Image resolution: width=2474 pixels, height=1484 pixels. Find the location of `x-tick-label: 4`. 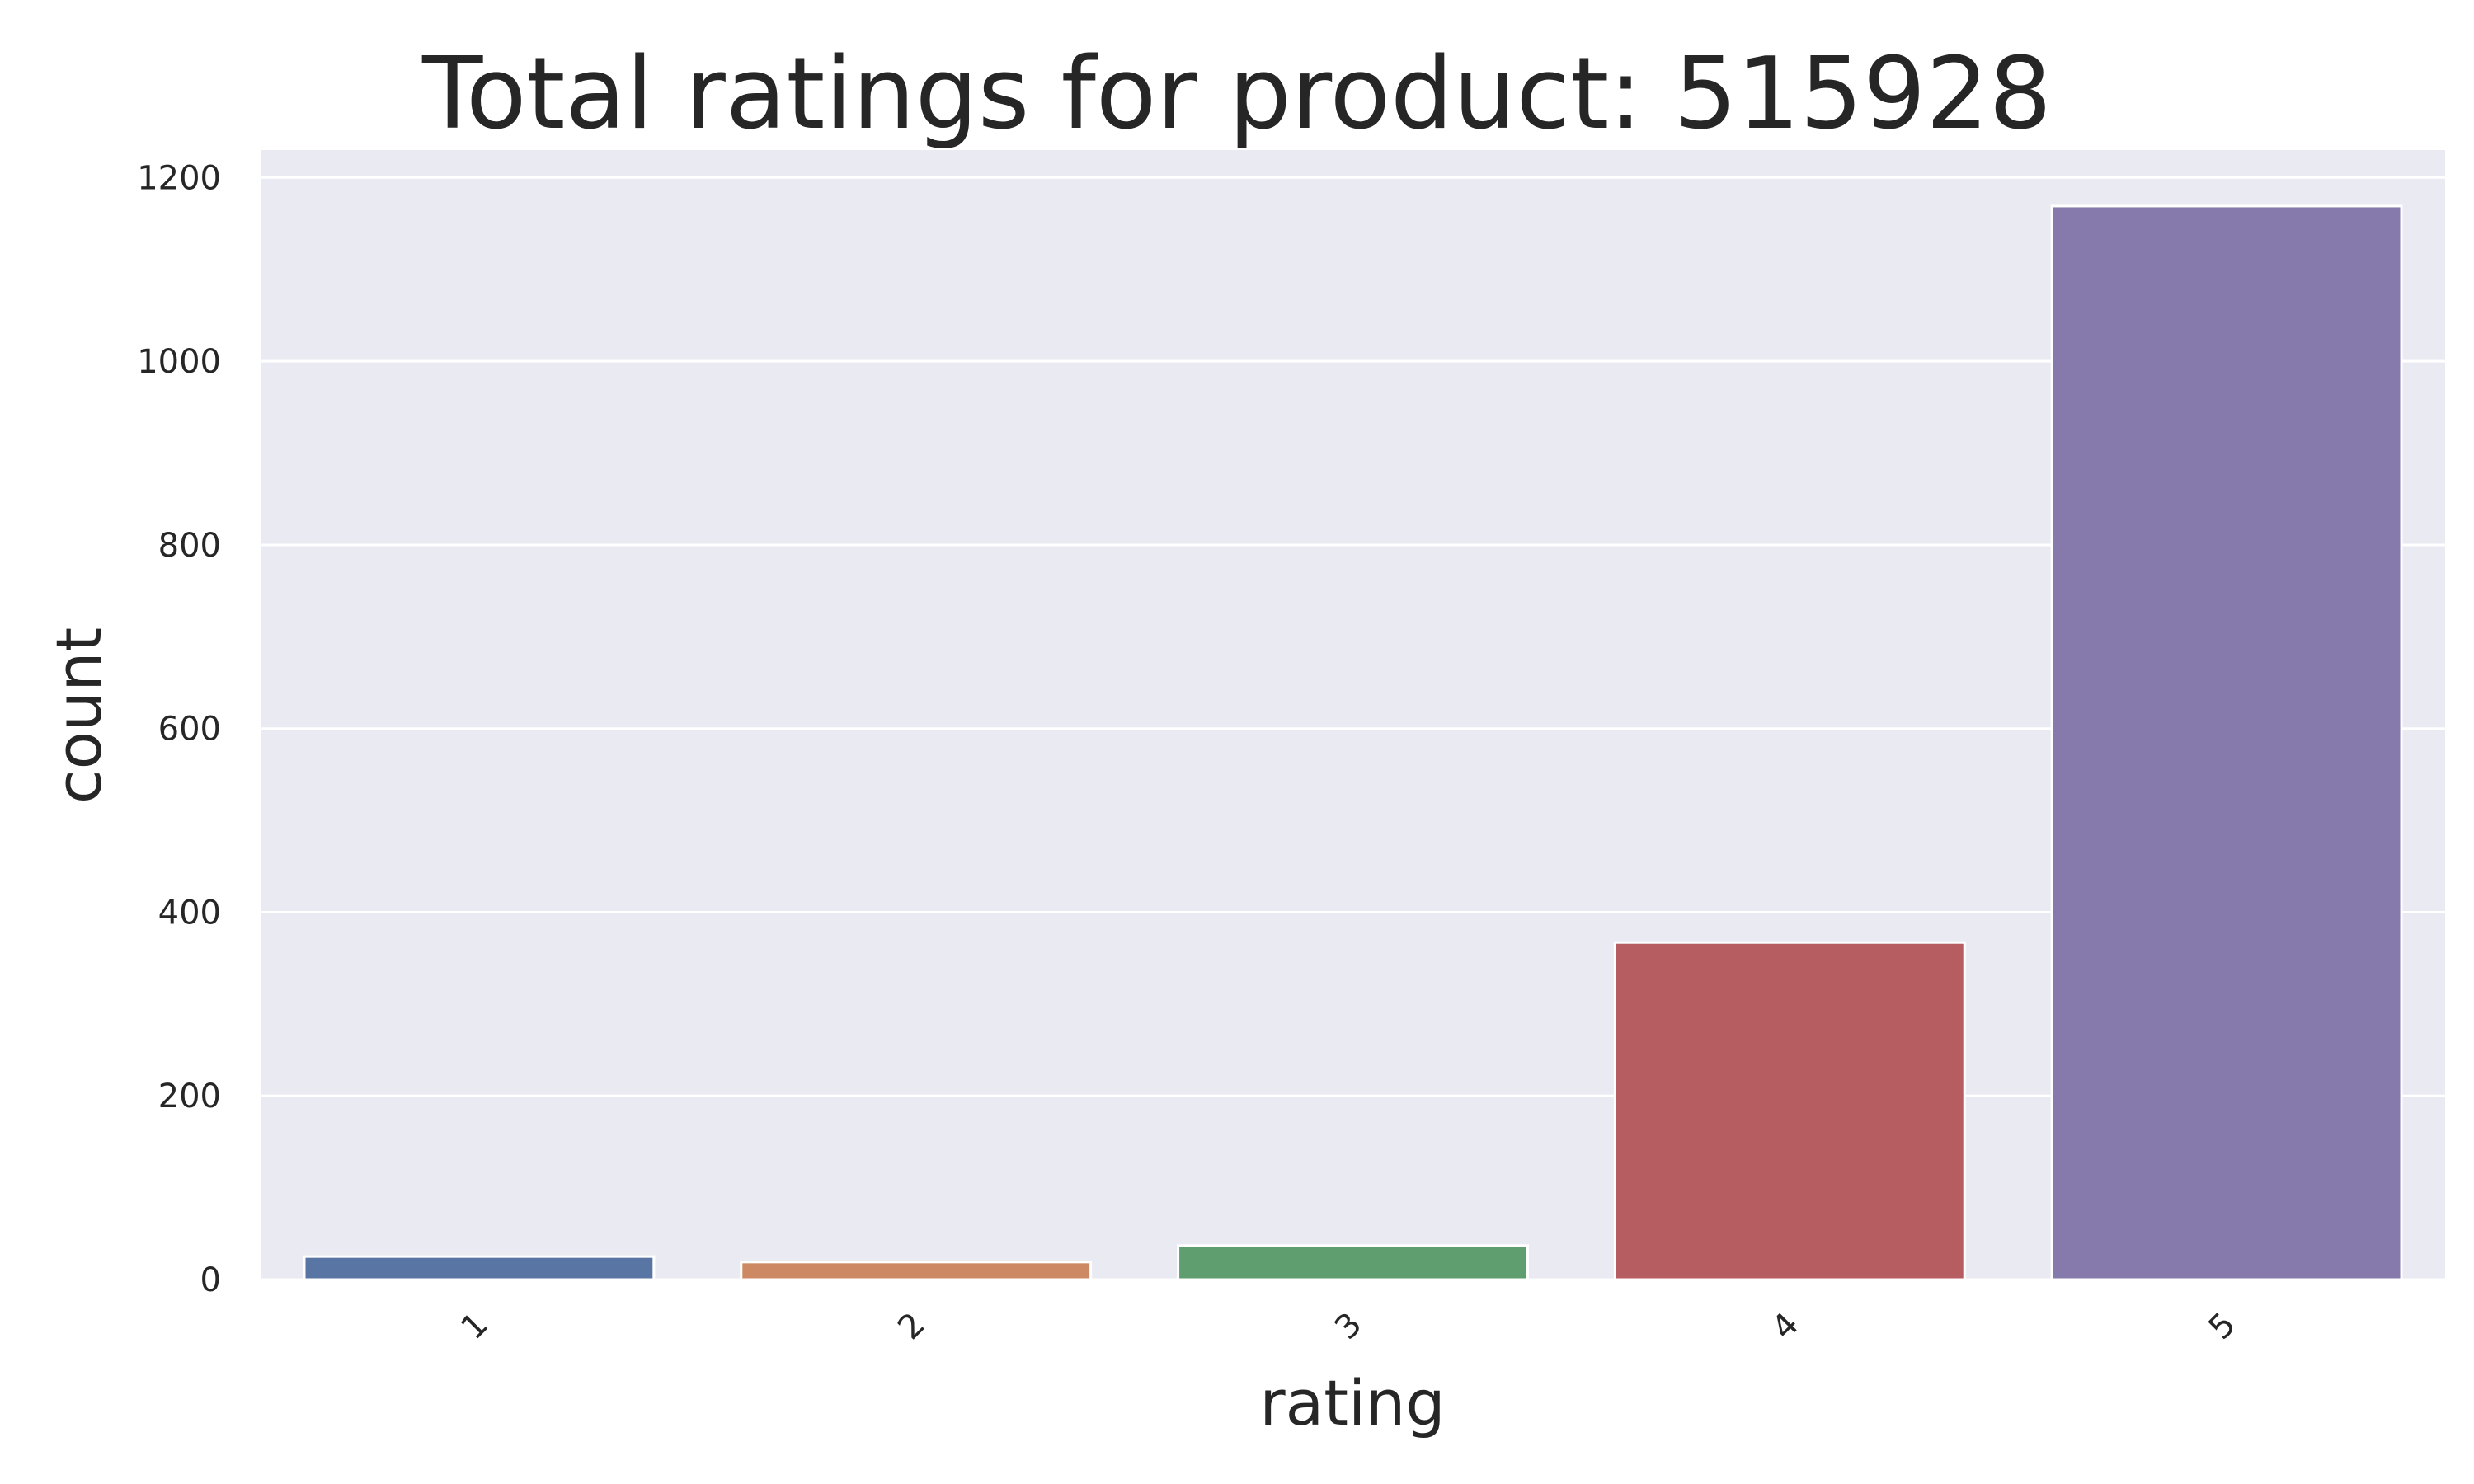

x-tick-label: 4 is located at coordinates (1786, 1326).